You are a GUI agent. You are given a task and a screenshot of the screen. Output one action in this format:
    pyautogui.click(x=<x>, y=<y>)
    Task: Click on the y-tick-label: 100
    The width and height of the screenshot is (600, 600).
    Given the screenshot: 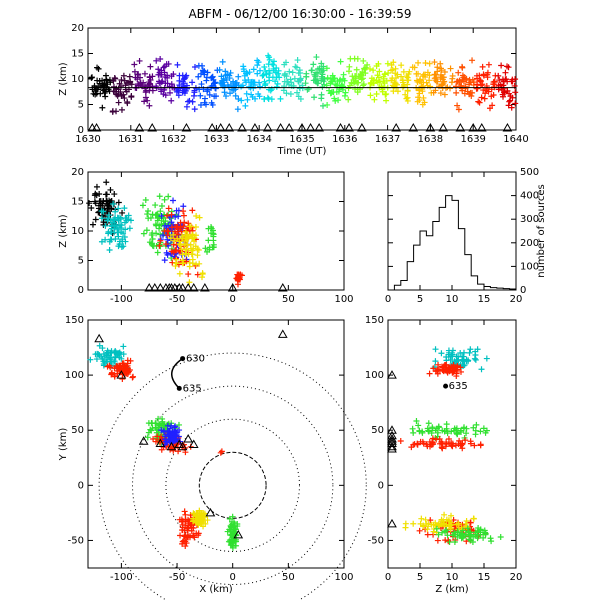 What is the action you would take?
    pyautogui.click(x=529, y=266)
    